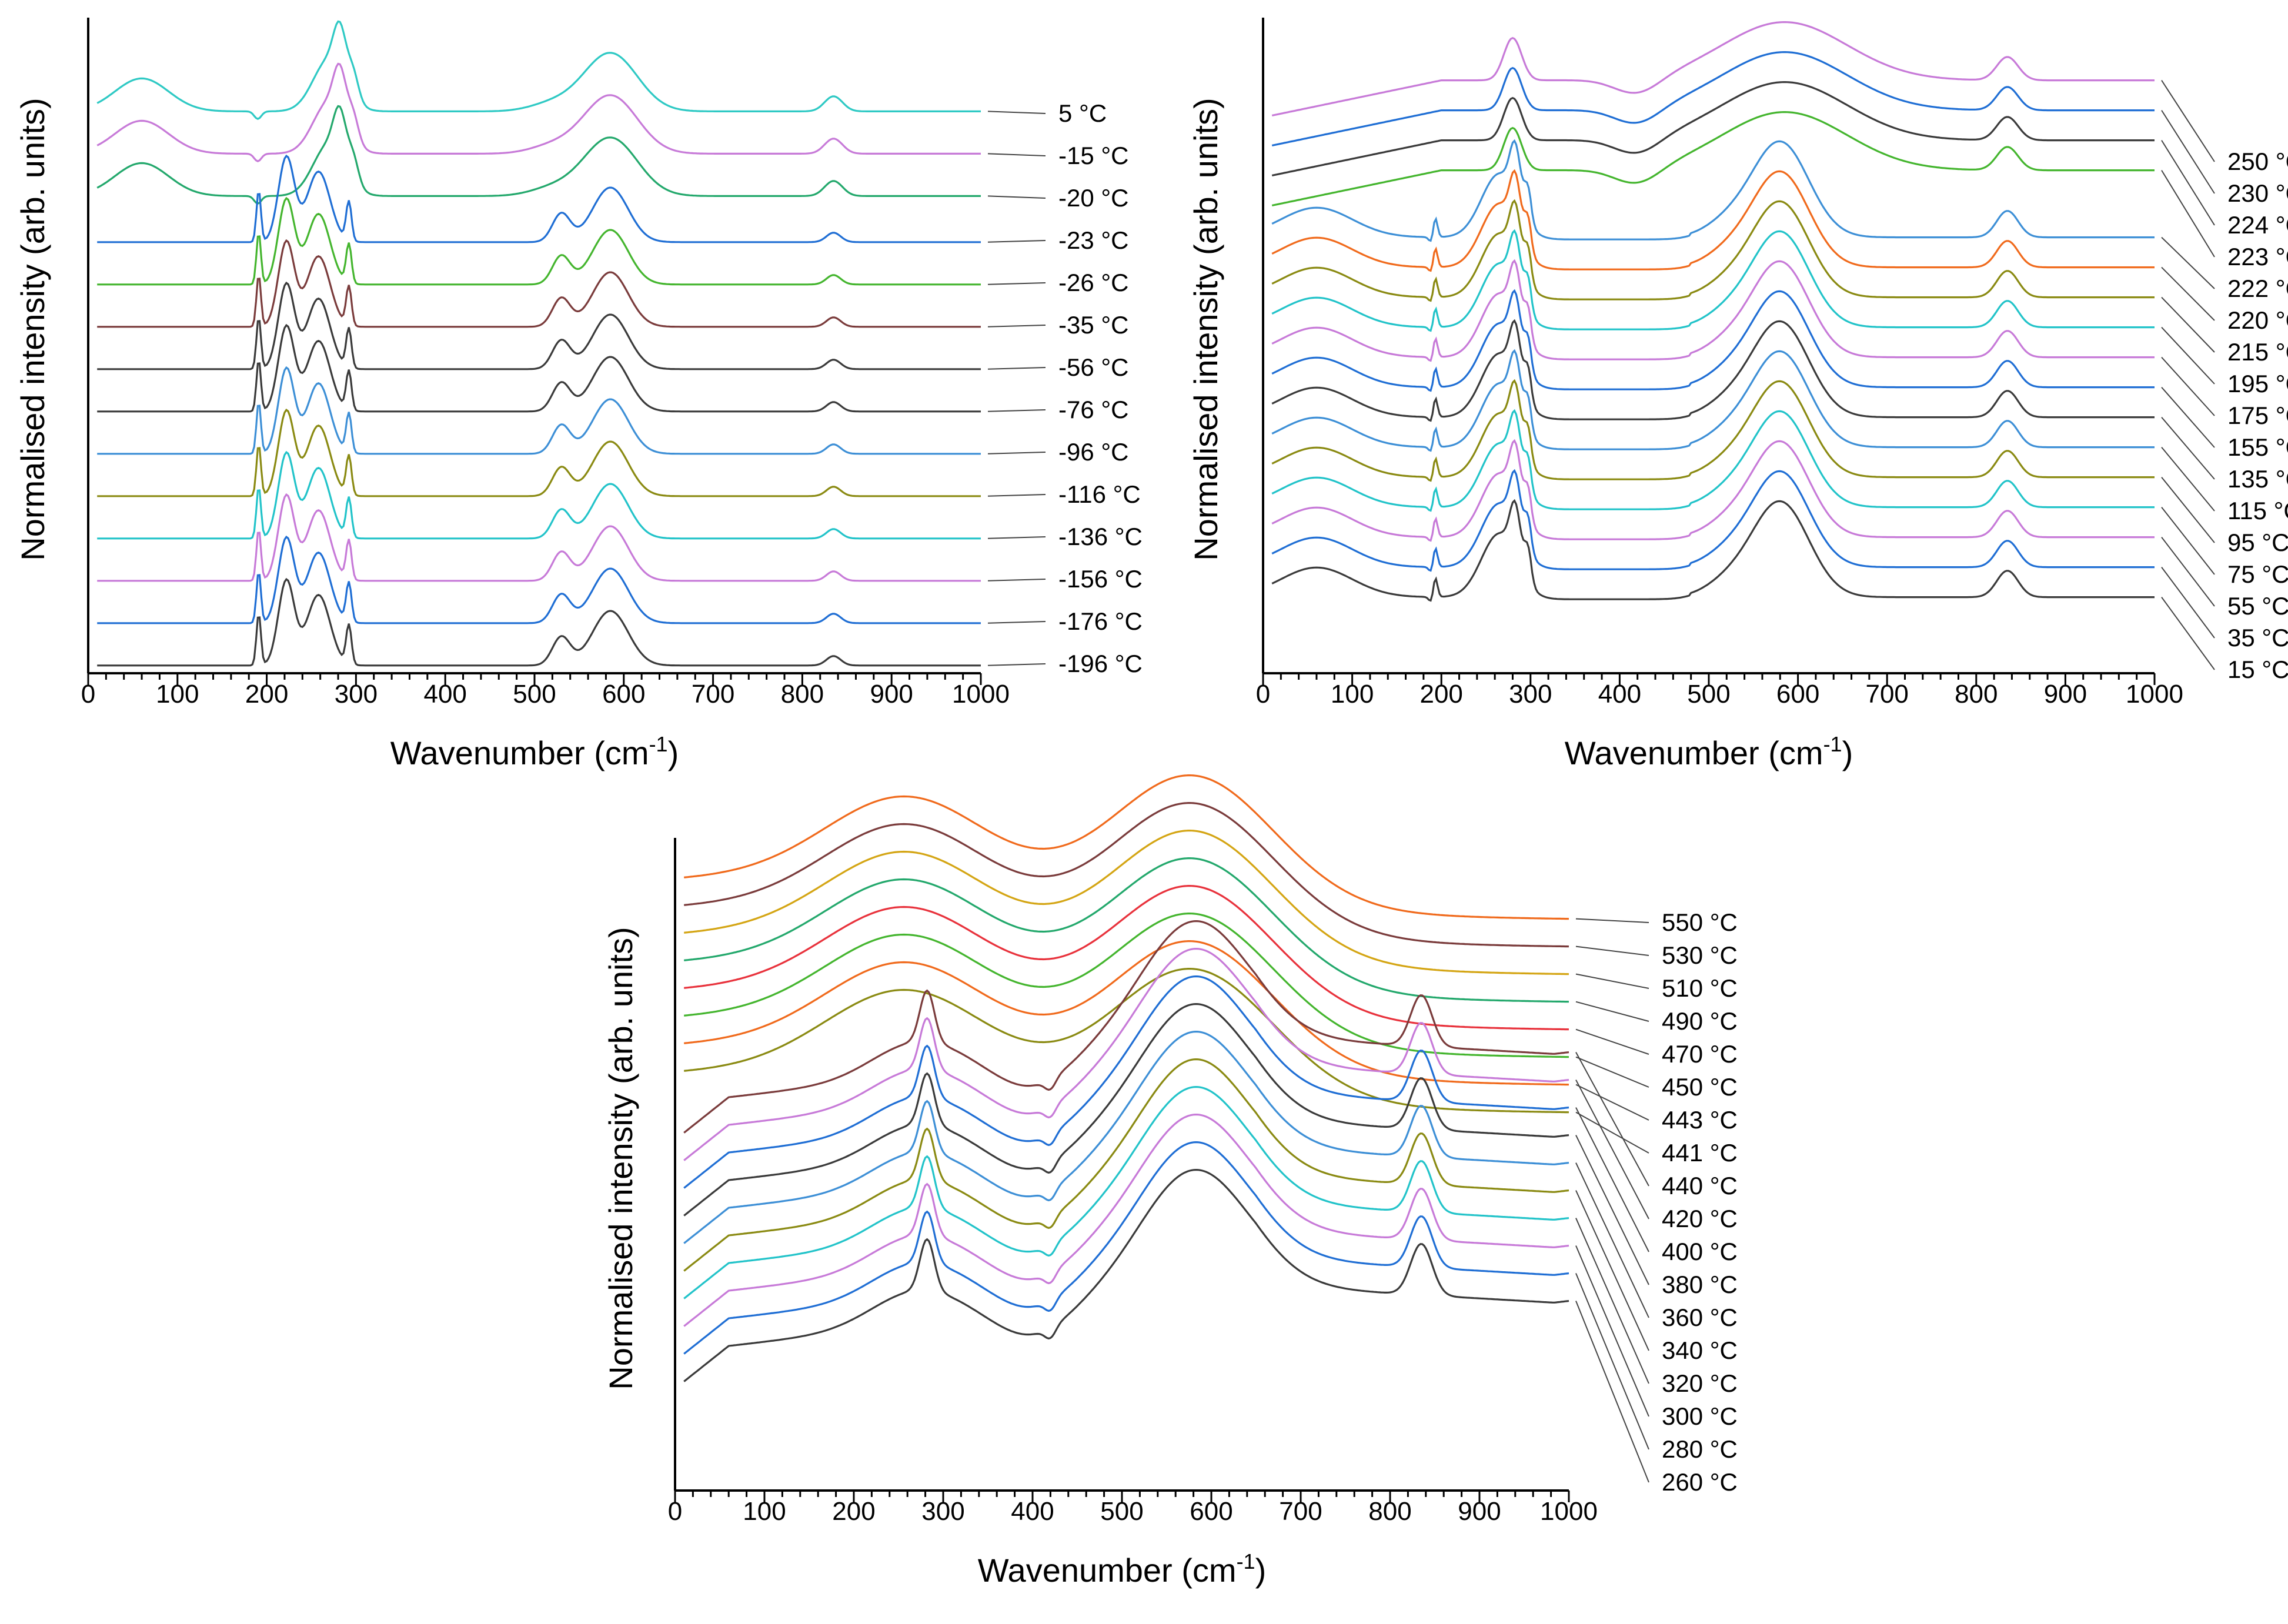 The height and width of the screenshot is (1624, 2288). Describe the element at coordinates (1440, 694) in the screenshot. I see `x-tick-label: 200` at that location.